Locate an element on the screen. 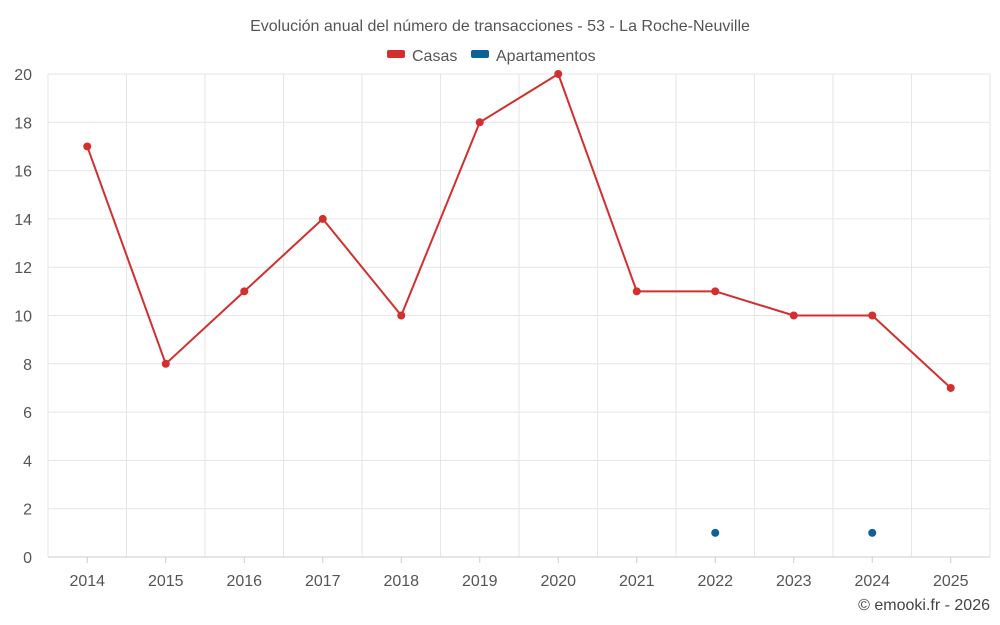 This screenshot has height=625, width=1000. x-tick-label: 2022 is located at coordinates (715, 581).